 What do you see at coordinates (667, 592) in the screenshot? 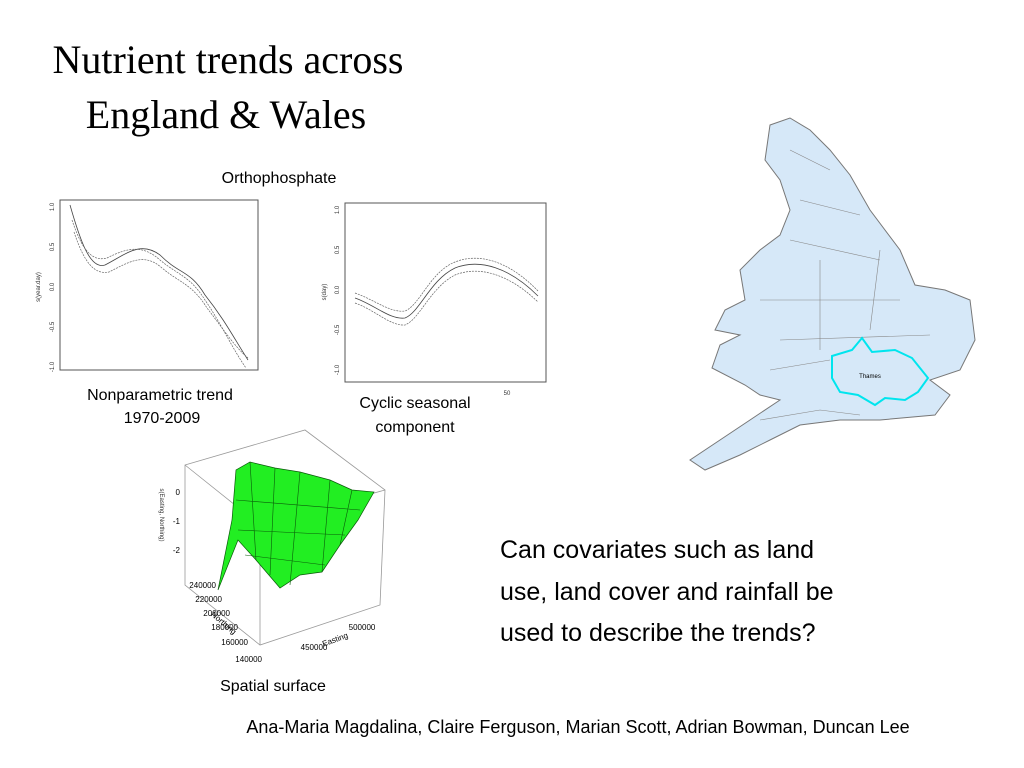
I see `question-line: use, land cover and rainfall be` at bounding box center [667, 592].